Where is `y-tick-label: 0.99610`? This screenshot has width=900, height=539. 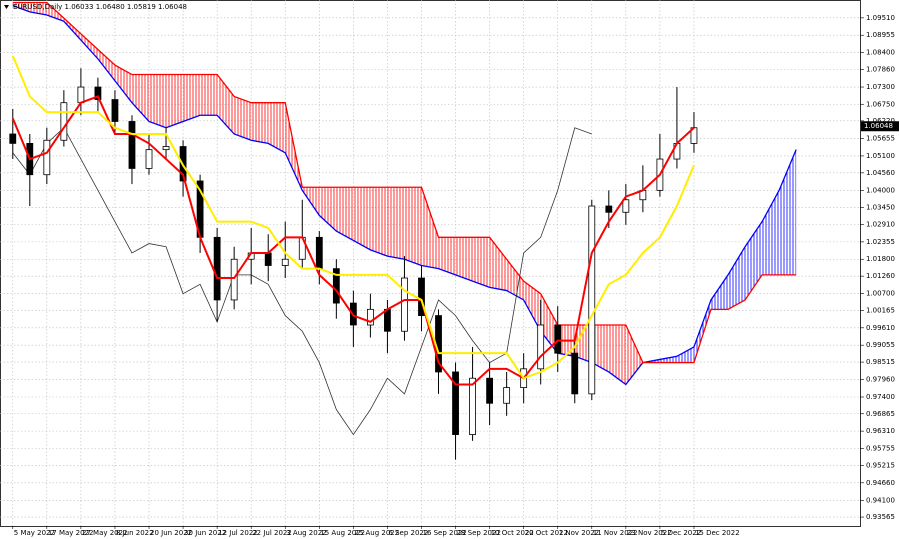 y-tick-label: 0.99610 is located at coordinates (880, 328).